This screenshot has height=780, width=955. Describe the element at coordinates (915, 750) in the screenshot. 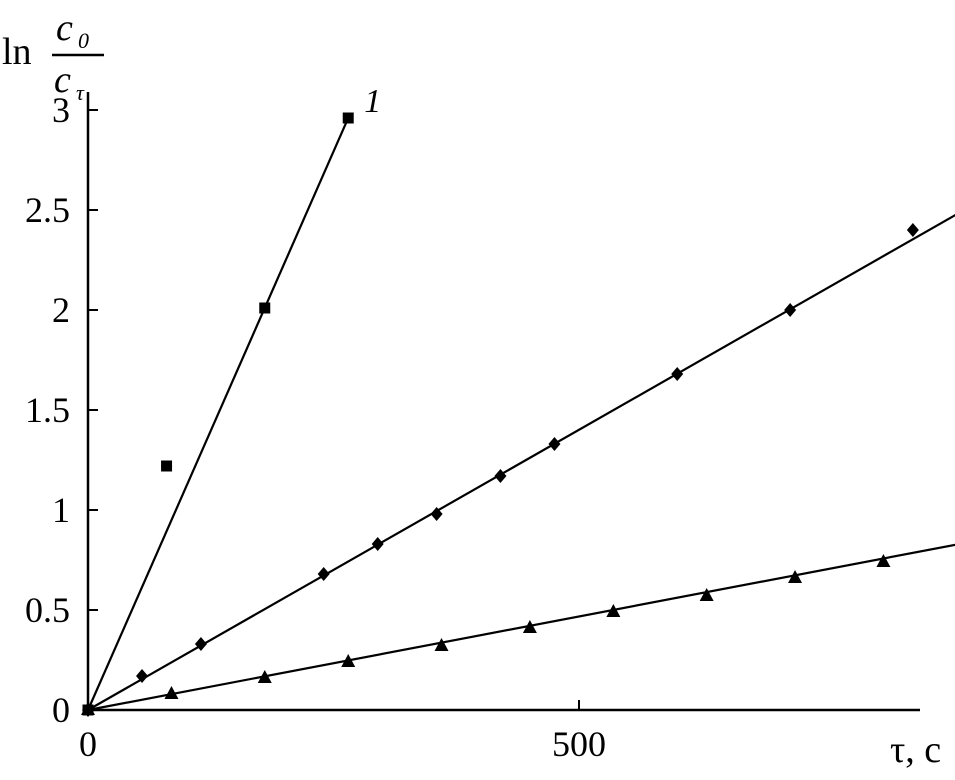

I see `x-axis-label: τ, с` at that location.